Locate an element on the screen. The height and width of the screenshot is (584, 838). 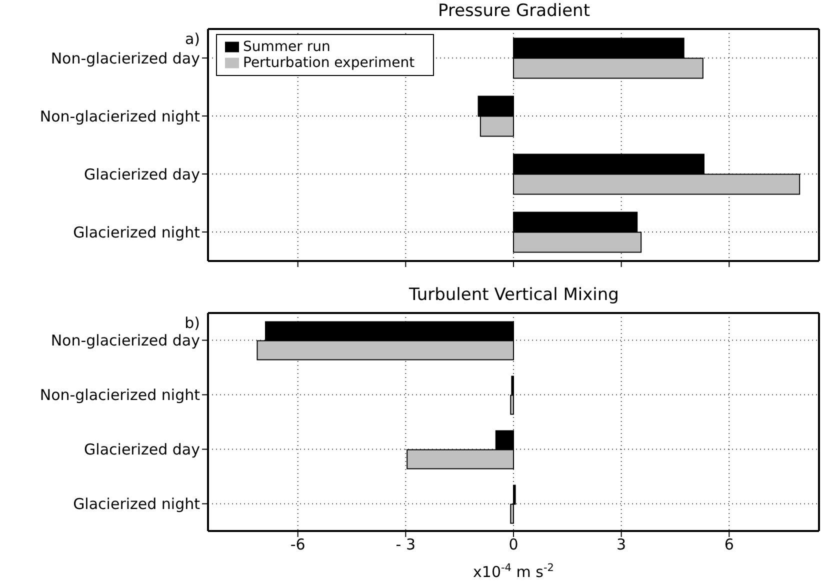
legend-label: Summer run is located at coordinates (286, 47).